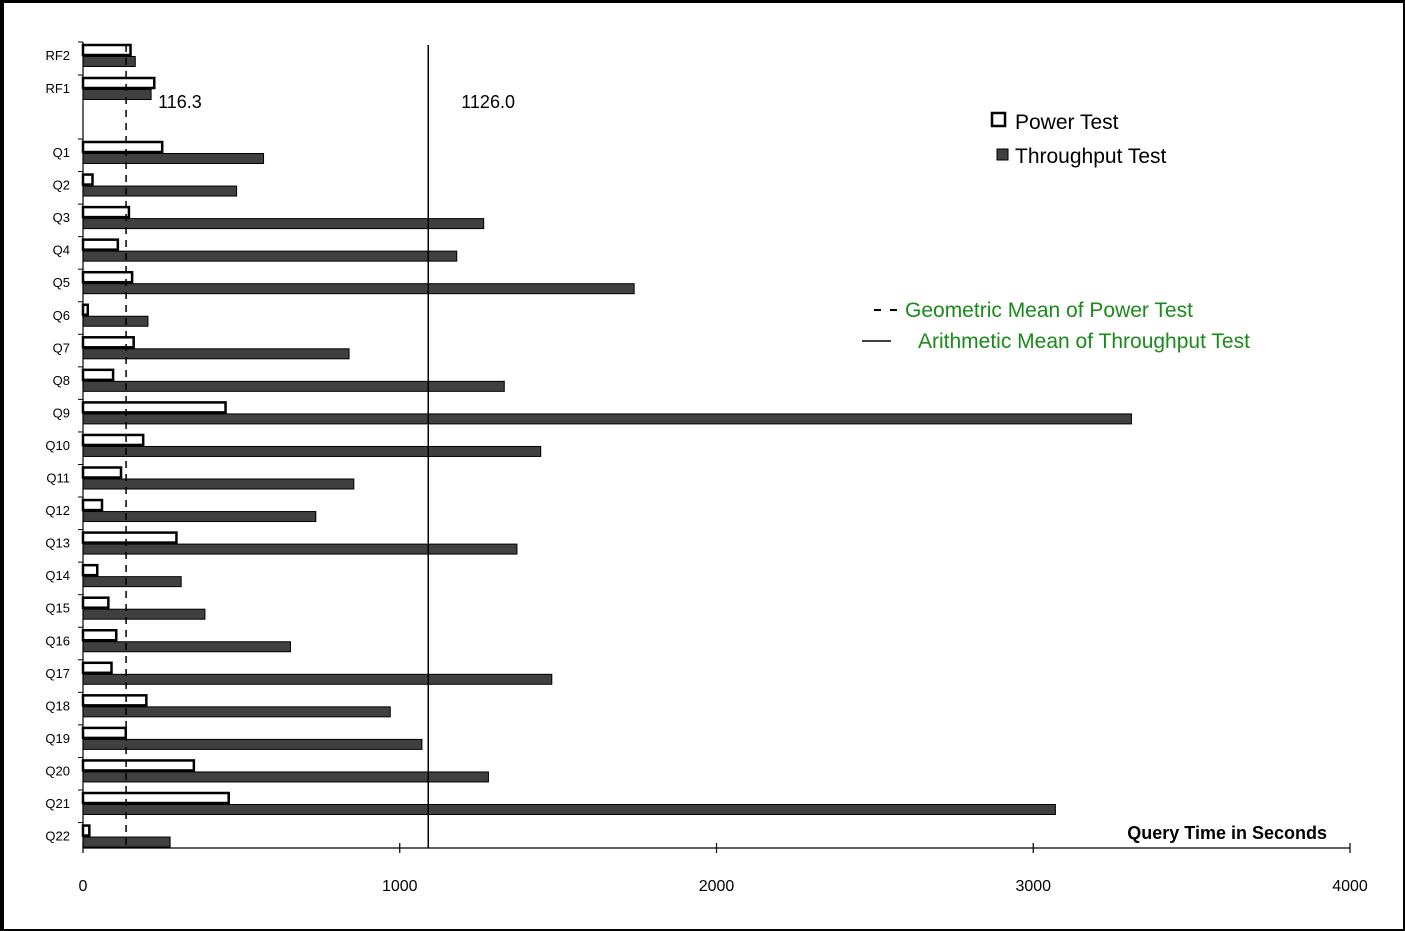  Describe the element at coordinates (218, 484) in the screenshot. I see `bar-throughput-q11` at that location.